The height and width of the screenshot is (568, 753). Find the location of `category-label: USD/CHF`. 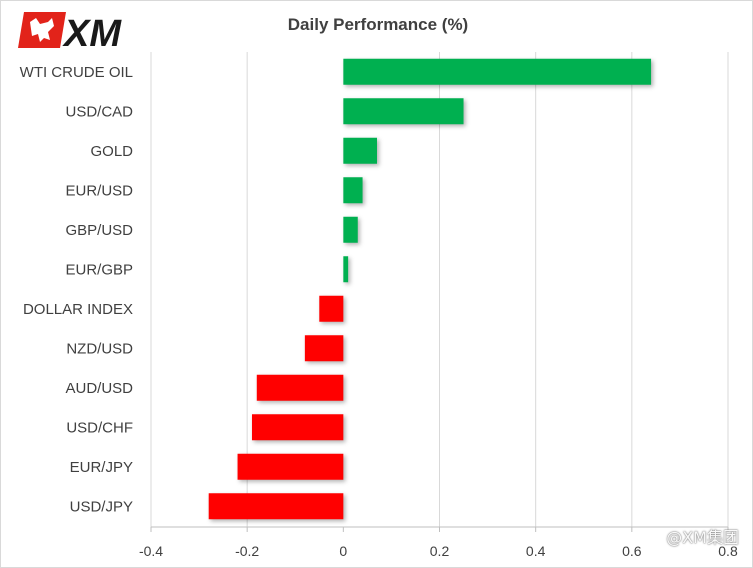

category-label: USD/CHF is located at coordinates (99, 427).